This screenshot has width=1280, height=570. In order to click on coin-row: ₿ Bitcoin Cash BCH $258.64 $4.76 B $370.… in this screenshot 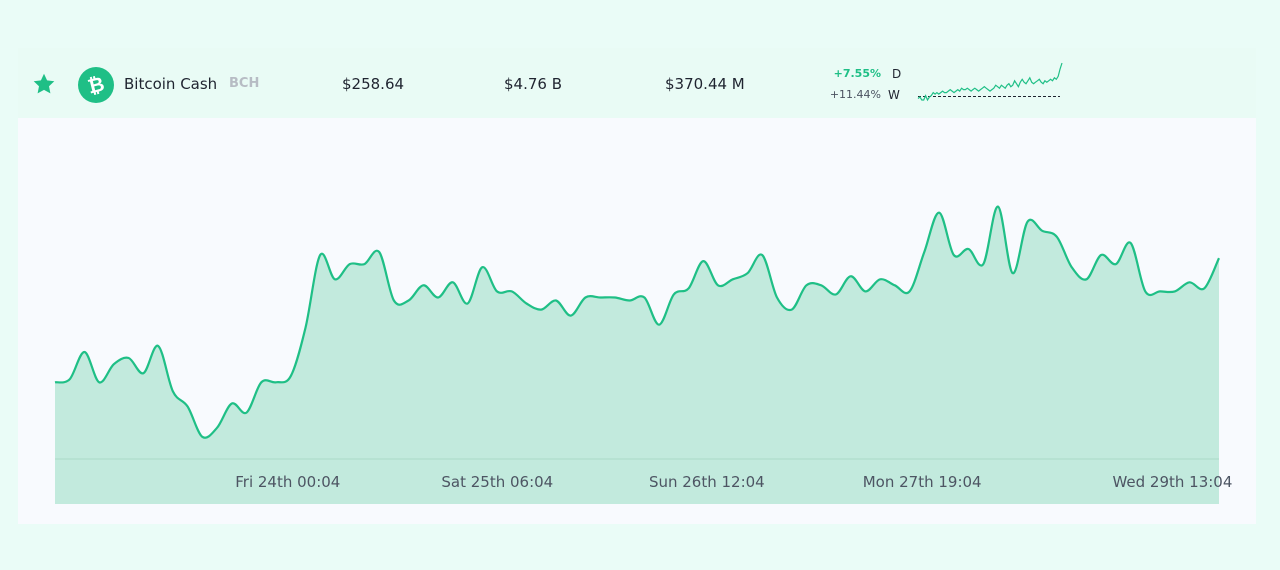, I will do `click(637, 83)`.